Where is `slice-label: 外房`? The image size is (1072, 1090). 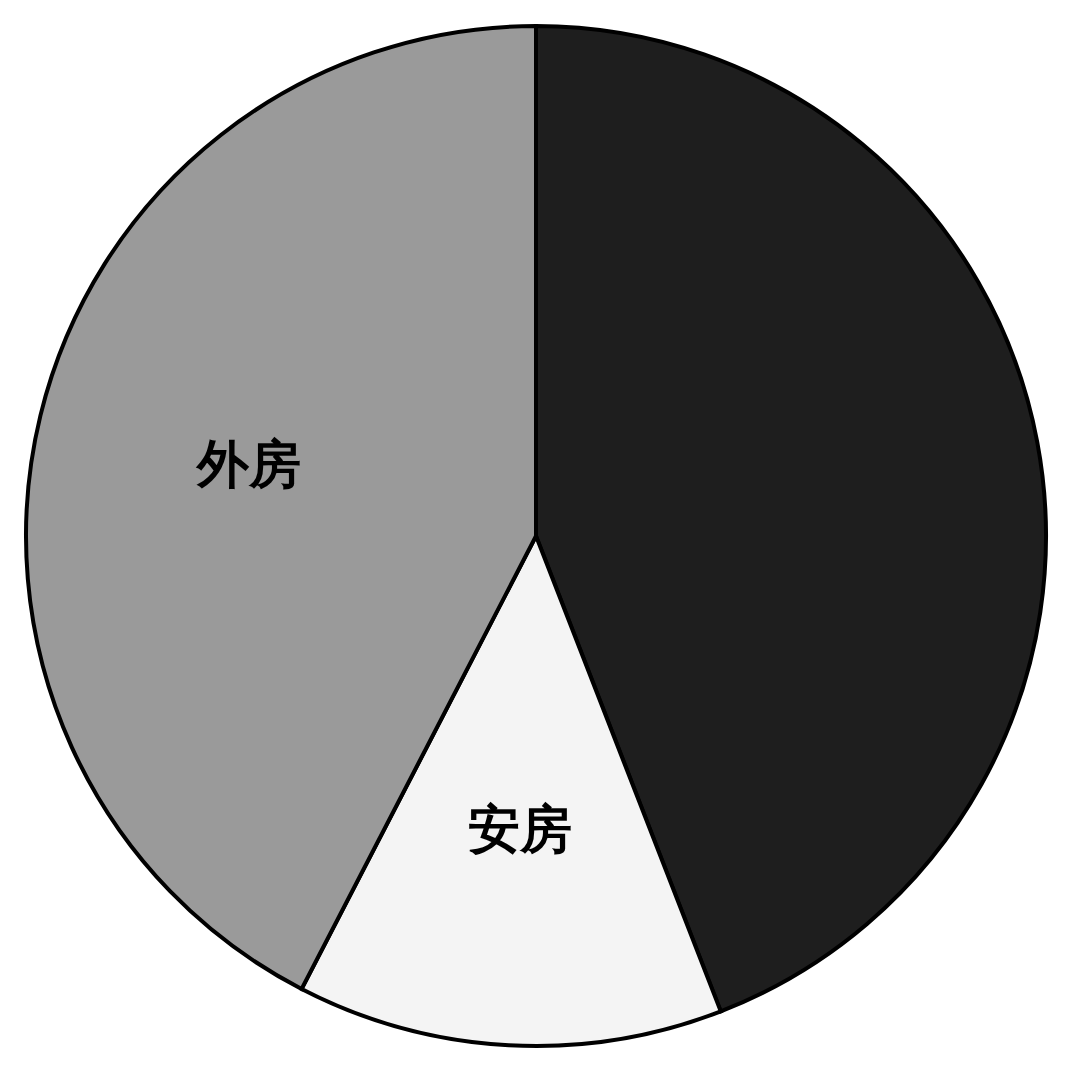
slice-label: 外房 is located at coordinates (247, 464).